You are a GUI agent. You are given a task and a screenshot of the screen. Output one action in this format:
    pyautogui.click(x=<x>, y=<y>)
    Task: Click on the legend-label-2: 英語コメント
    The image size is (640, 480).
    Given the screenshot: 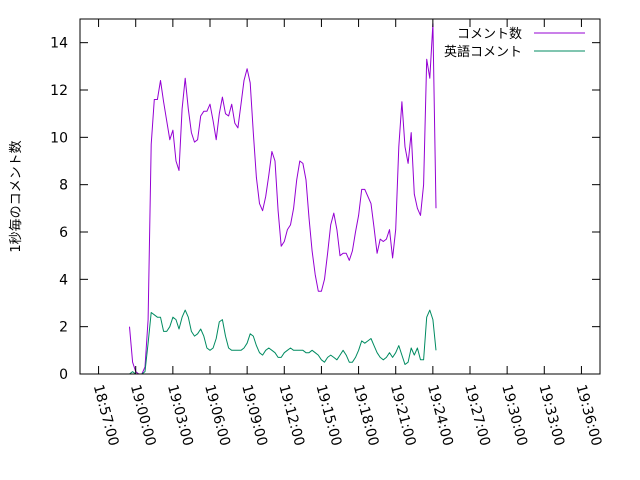 What is the action you would take?
    pyautogui.click(x=483, y=52)
    